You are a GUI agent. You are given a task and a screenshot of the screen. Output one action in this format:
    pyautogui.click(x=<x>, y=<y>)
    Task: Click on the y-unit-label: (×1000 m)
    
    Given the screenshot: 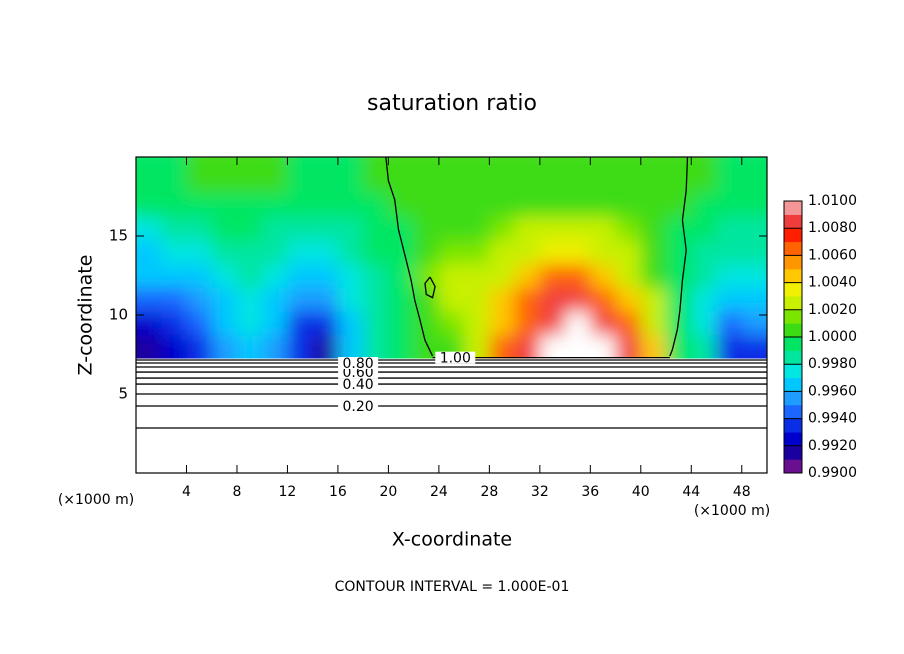 What is the action you would take?
    pyautogui.click(x=96, y=500)
    